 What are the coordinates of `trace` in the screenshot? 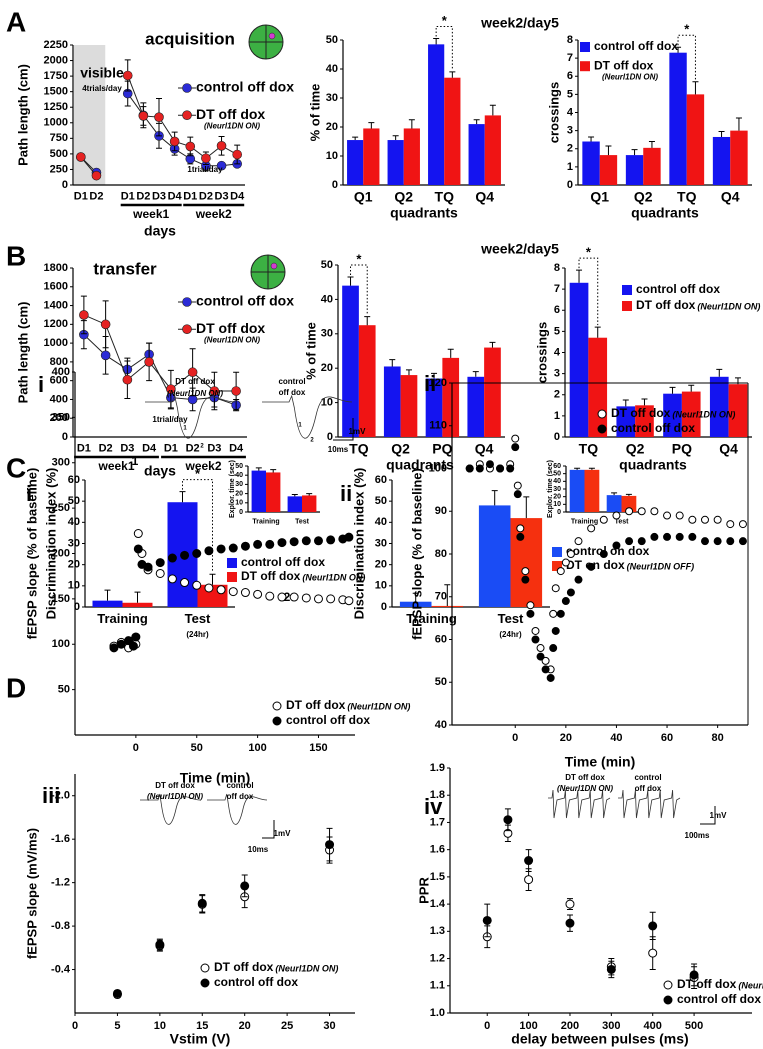 It's located at (579, 804).